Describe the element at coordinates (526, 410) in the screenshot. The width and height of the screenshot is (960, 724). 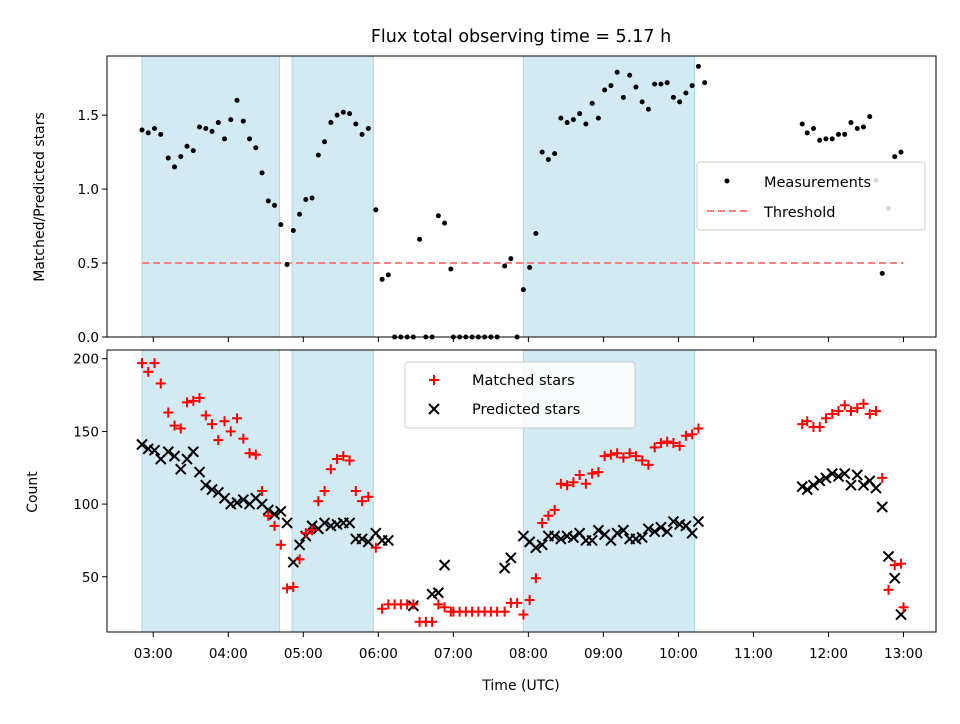
I see `legend-predicted-label: Predicted stars` at that location.